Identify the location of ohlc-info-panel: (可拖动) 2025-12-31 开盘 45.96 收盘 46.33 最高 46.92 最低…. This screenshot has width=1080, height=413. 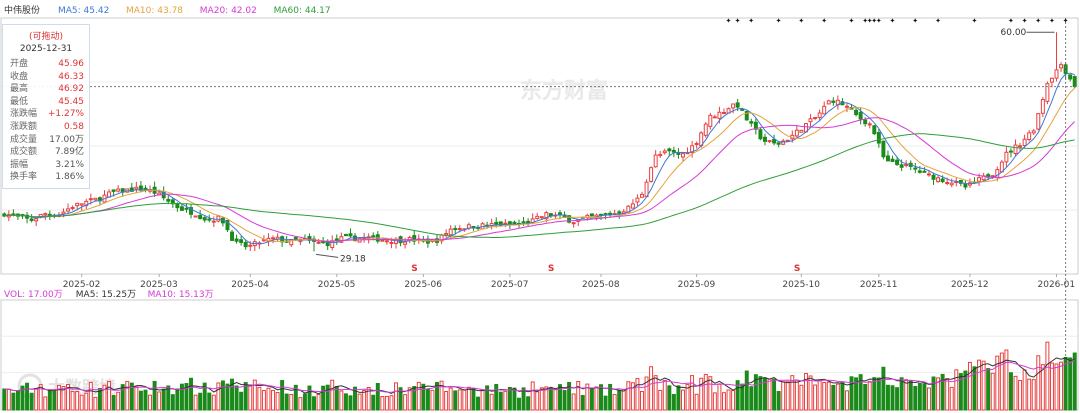
(46, 106).